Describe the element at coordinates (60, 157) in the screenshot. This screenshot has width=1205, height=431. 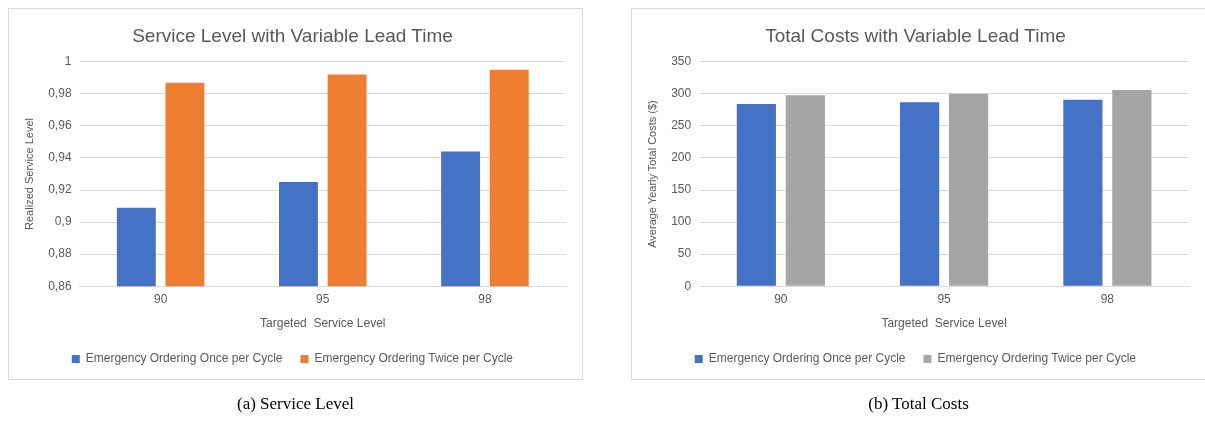
I see `y-tick-label: 0,94` at that location.